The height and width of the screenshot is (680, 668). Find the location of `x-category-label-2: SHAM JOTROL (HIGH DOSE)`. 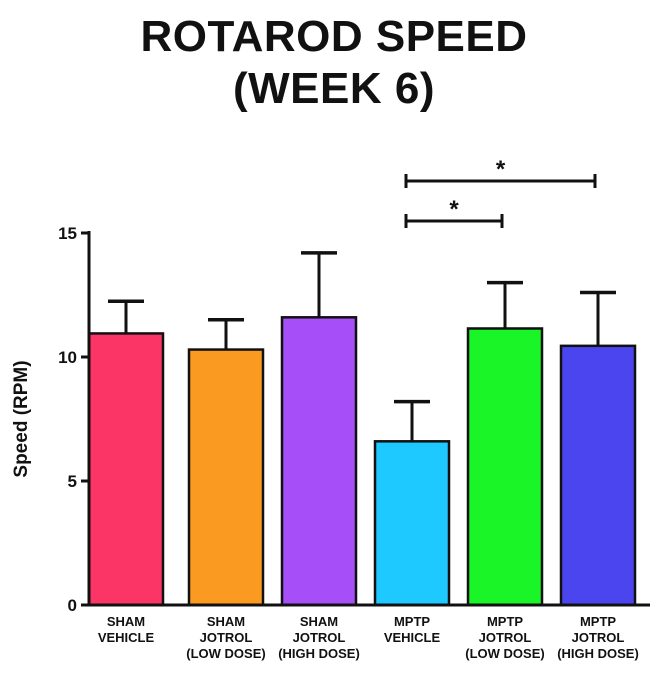

x-category-label-2: SHAM JOTROL (HIGH DOSE) is located at coordinates (319, 637).